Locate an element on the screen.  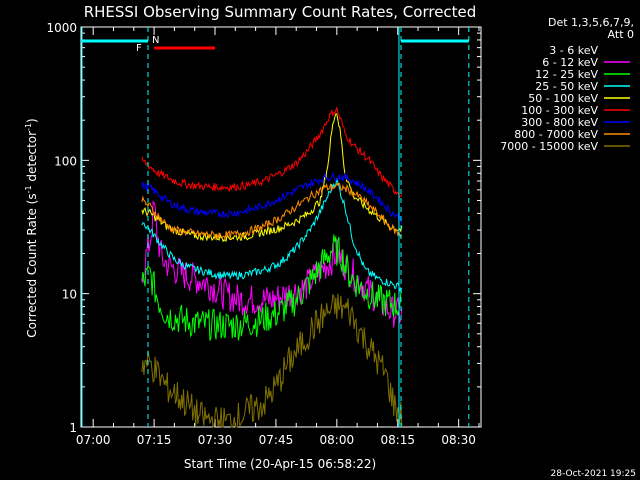
x-tick-label-6: 08:30 is located at coordinates (458, 440).